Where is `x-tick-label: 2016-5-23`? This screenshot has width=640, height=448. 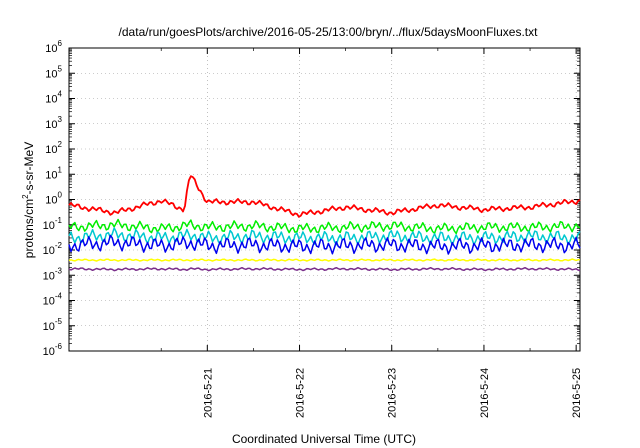 x-tick-label: 2016-5-23 is located at coordinates (393, 393).